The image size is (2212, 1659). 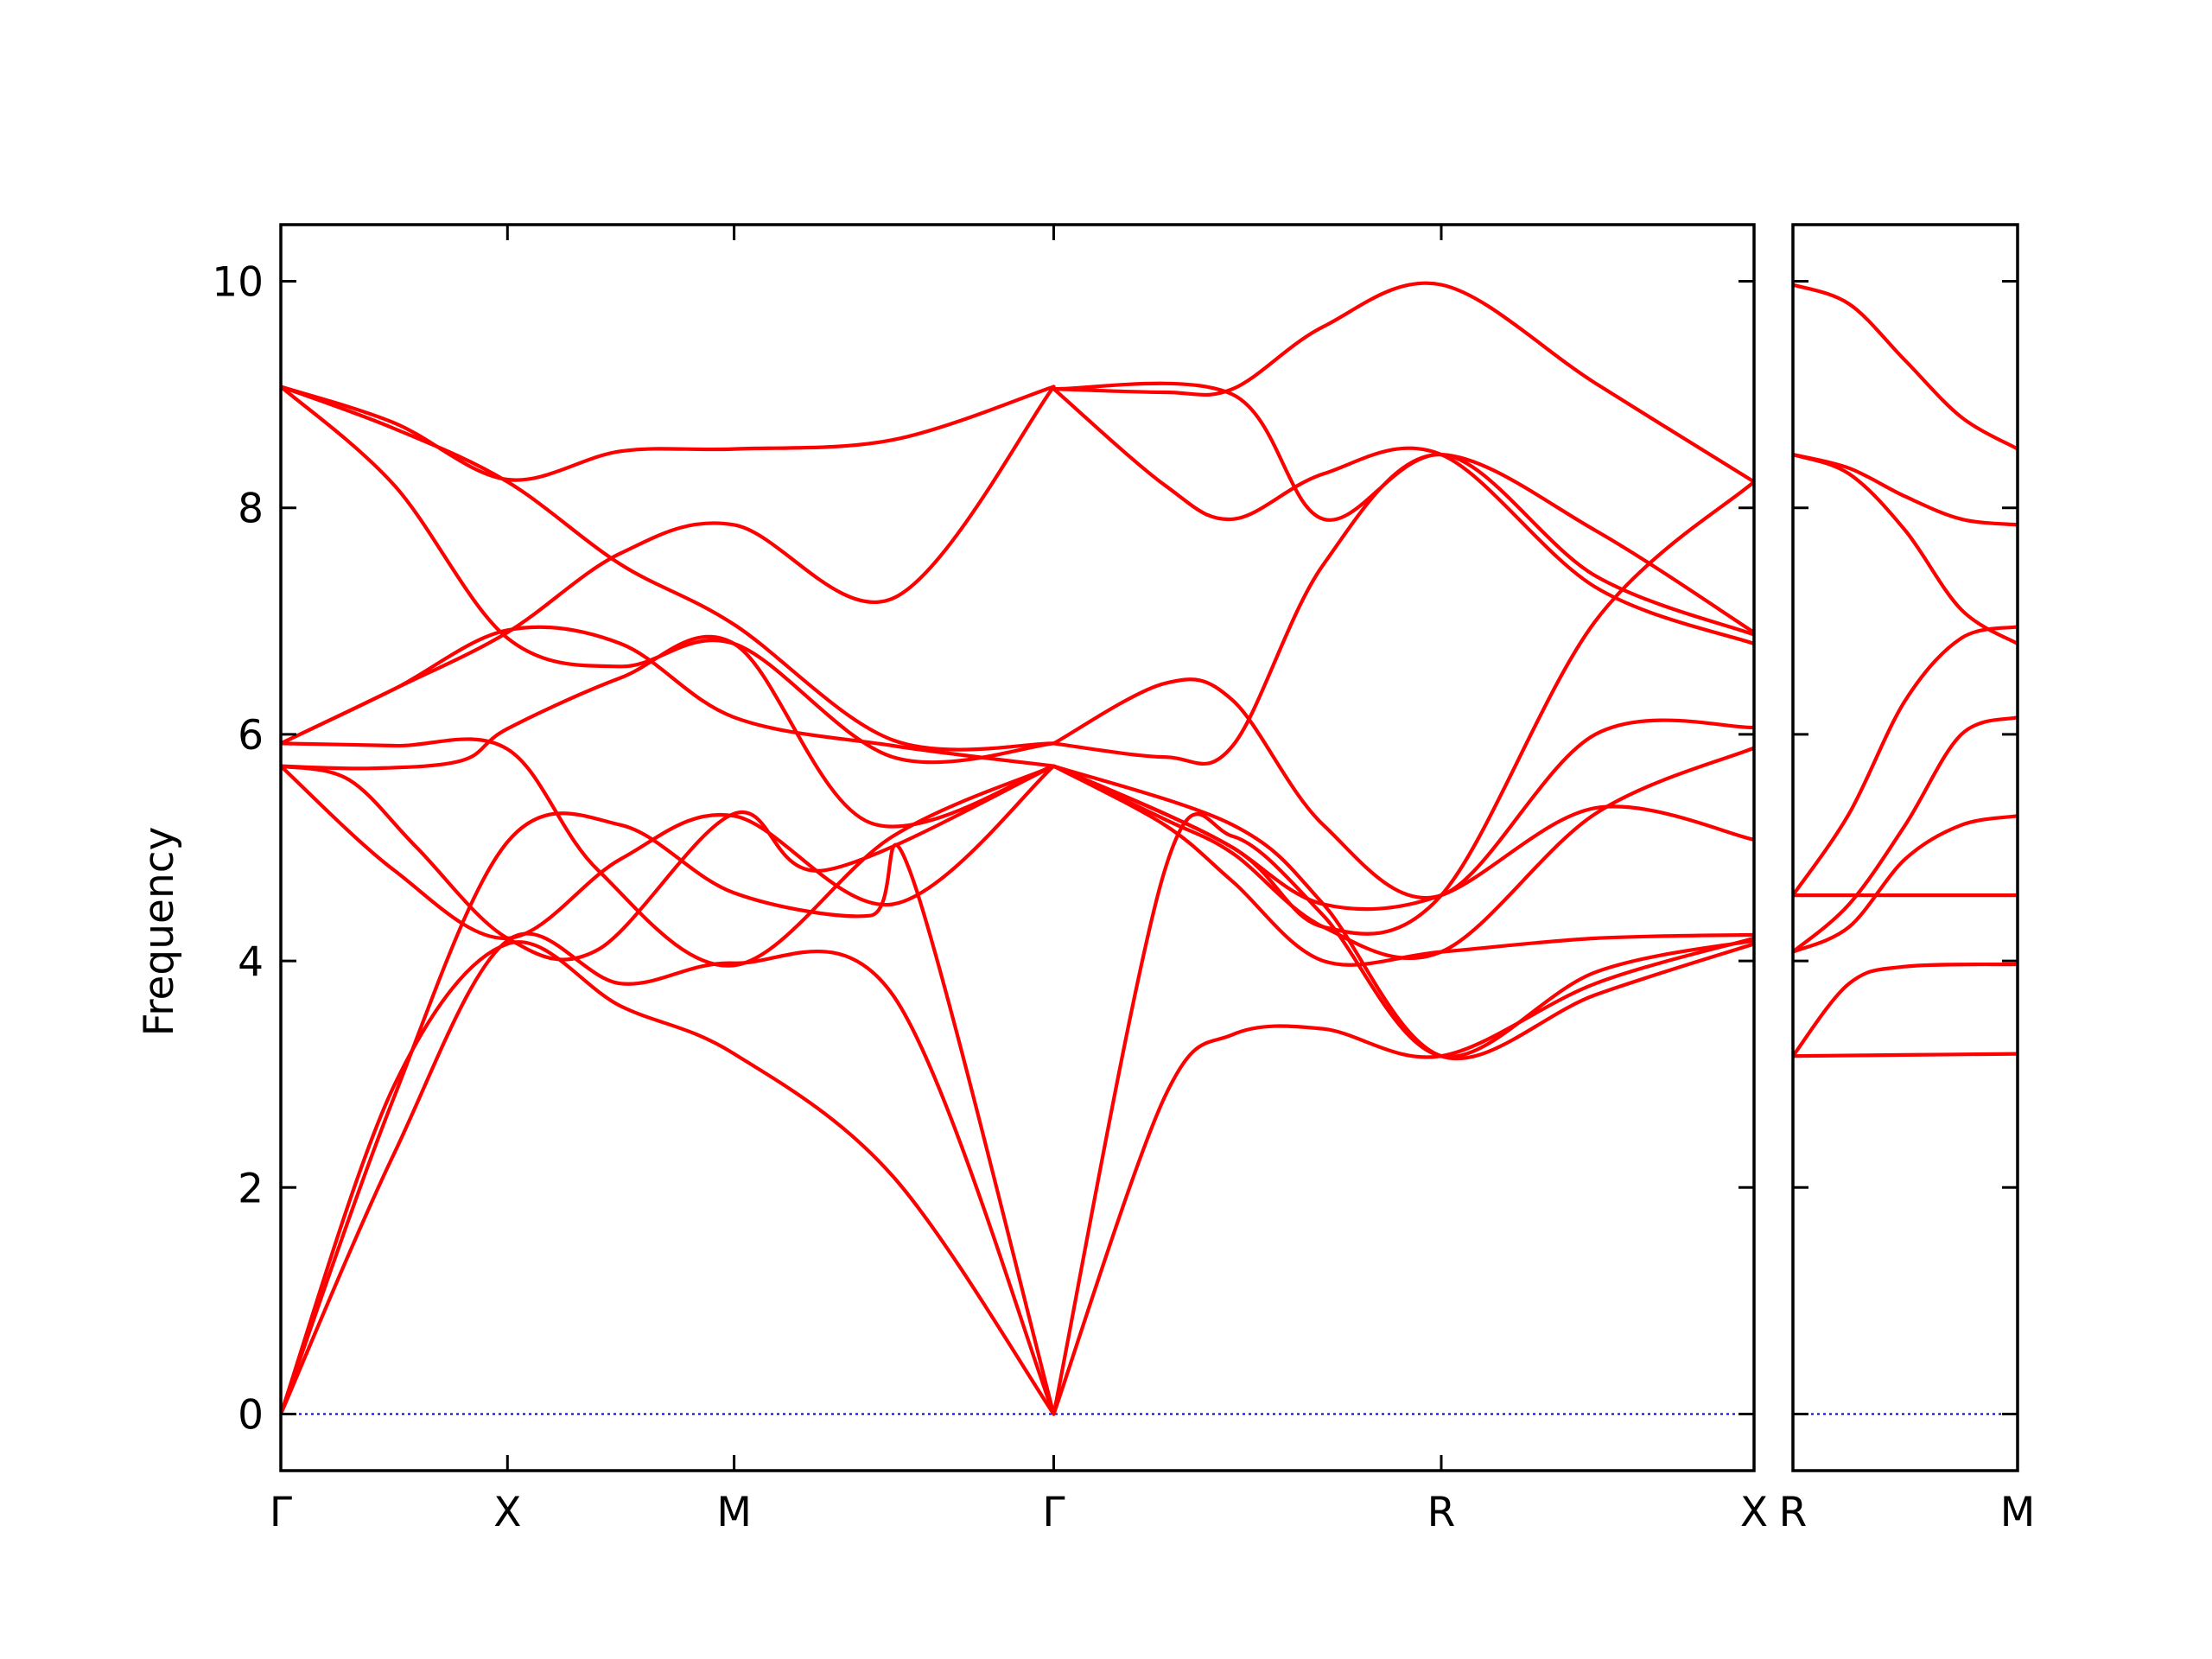 I want to click on y-tick-label: 4, so click(x=251, y=962).